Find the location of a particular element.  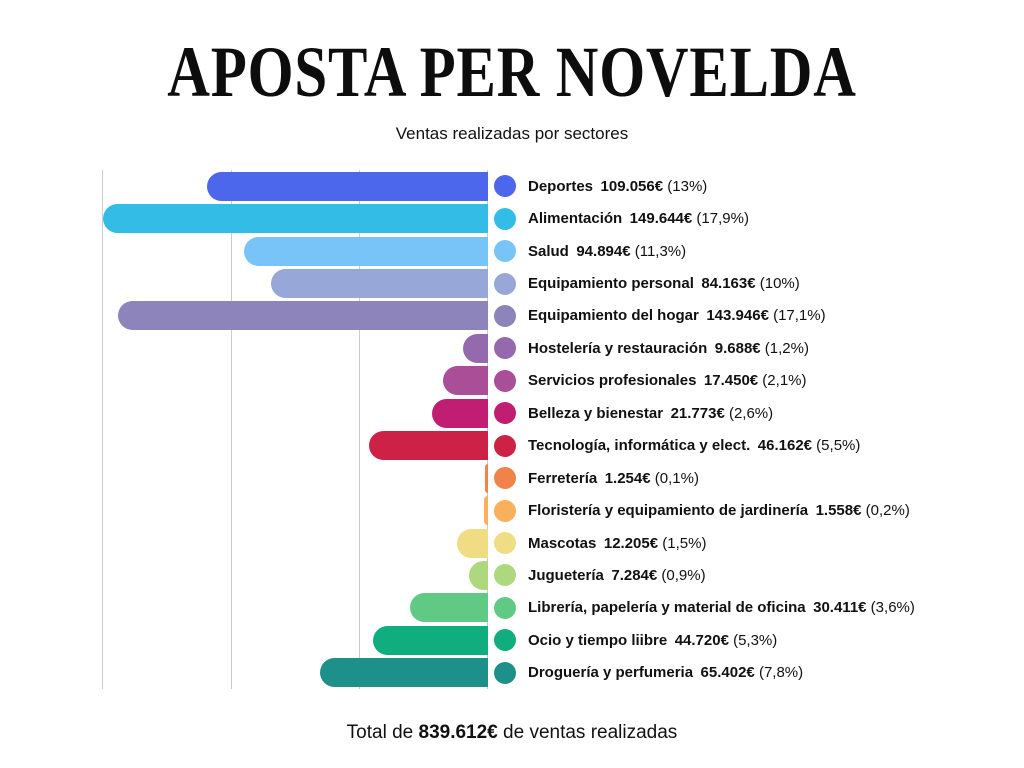

legend-label: Hostelería y restauración 9.688€ is located at coordinates (644, 348).